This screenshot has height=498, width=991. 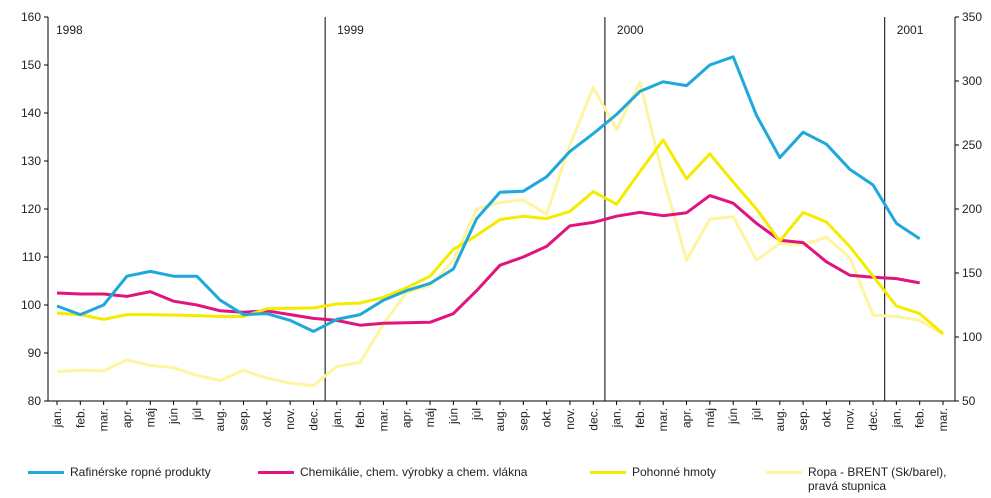 What do you see at coordinates (630, 30) in the screenshot?
I see `year-label: 2000` at bounding box center [630, 30].